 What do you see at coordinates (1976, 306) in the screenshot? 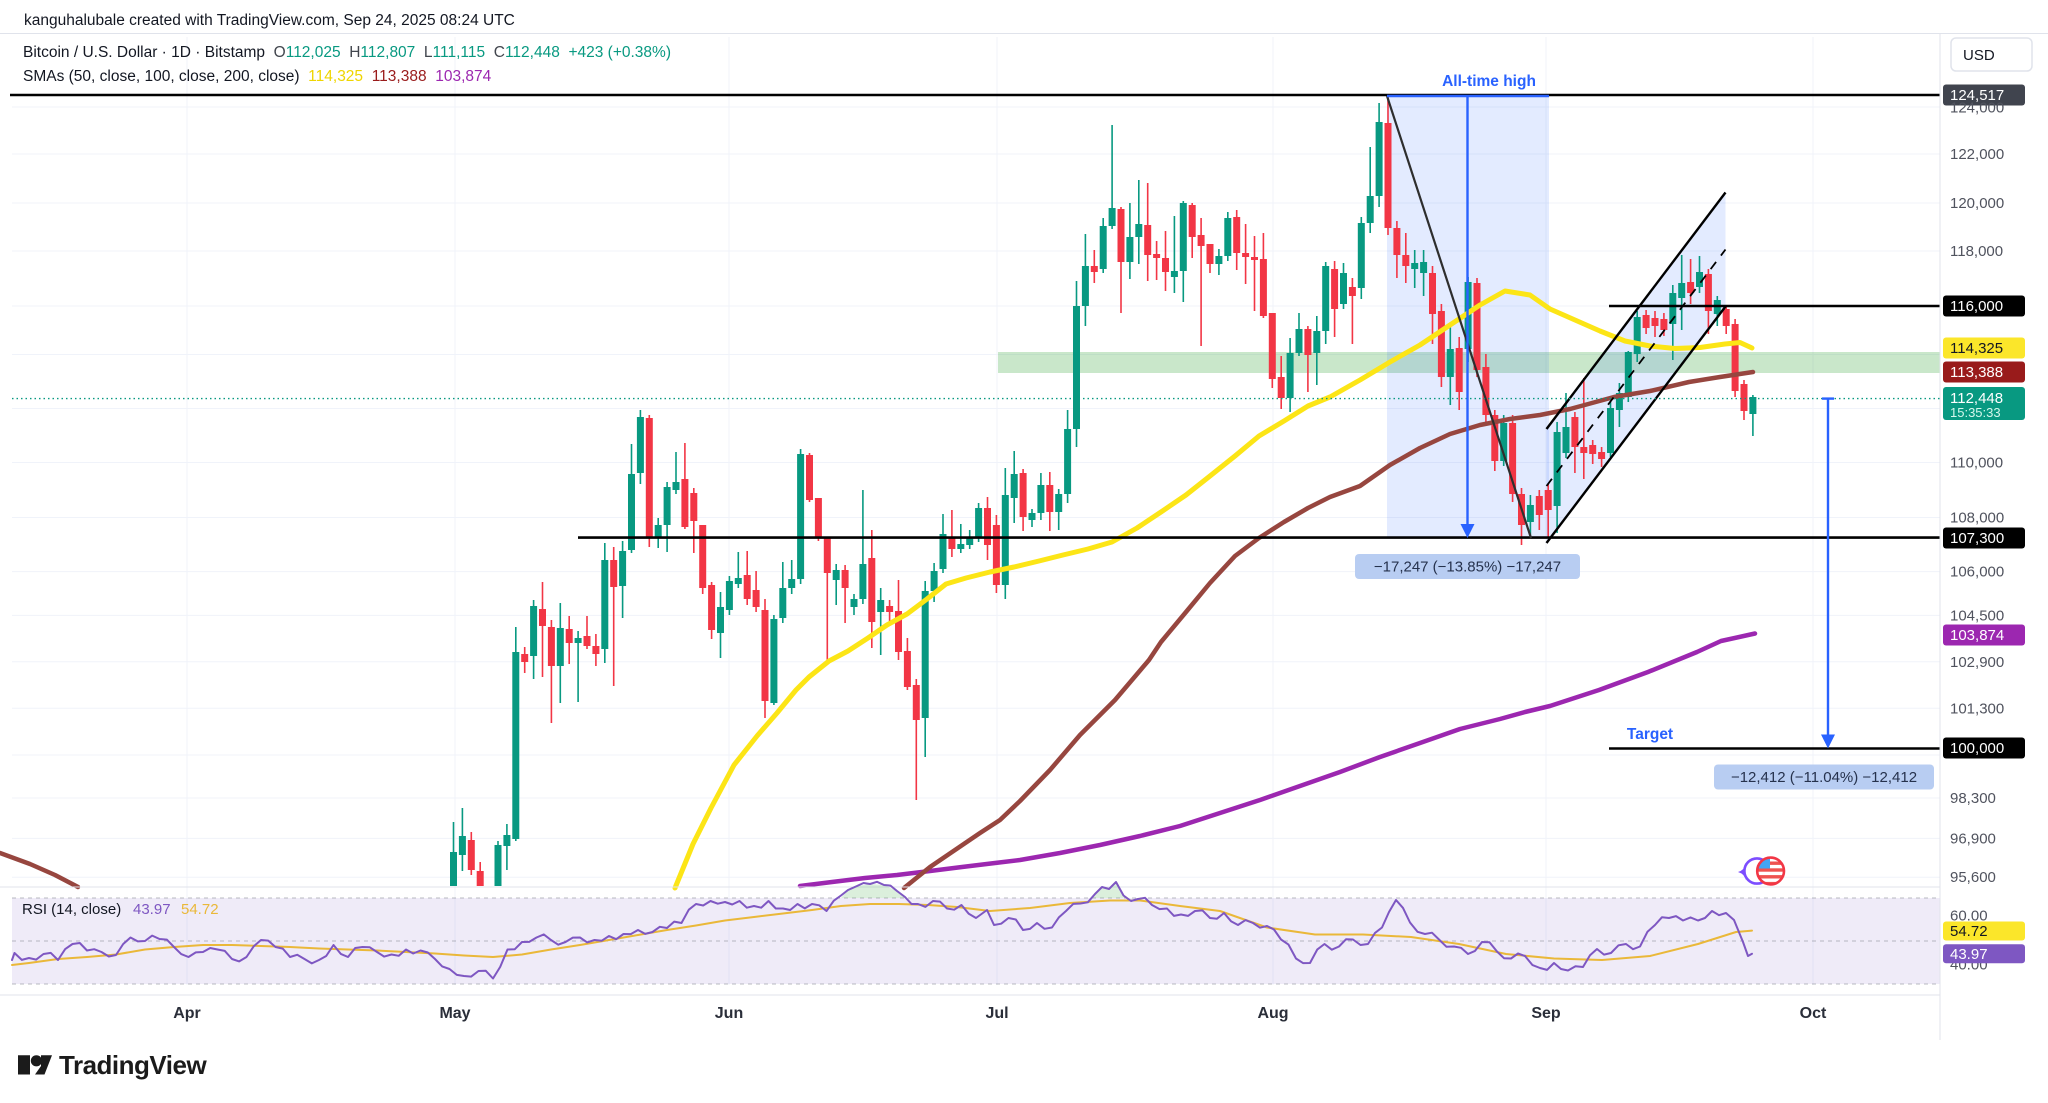
I see `svg-text: 116,000` at bounding box center [1976, 306].